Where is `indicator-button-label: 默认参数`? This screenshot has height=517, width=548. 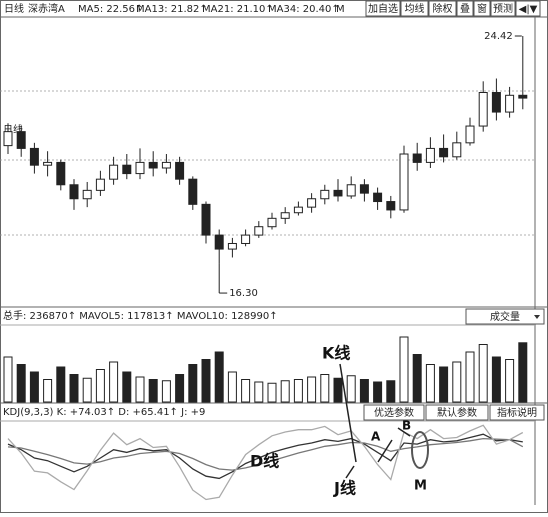
indicator-button-label: 默认参数 is located at coordinates (457, 412).